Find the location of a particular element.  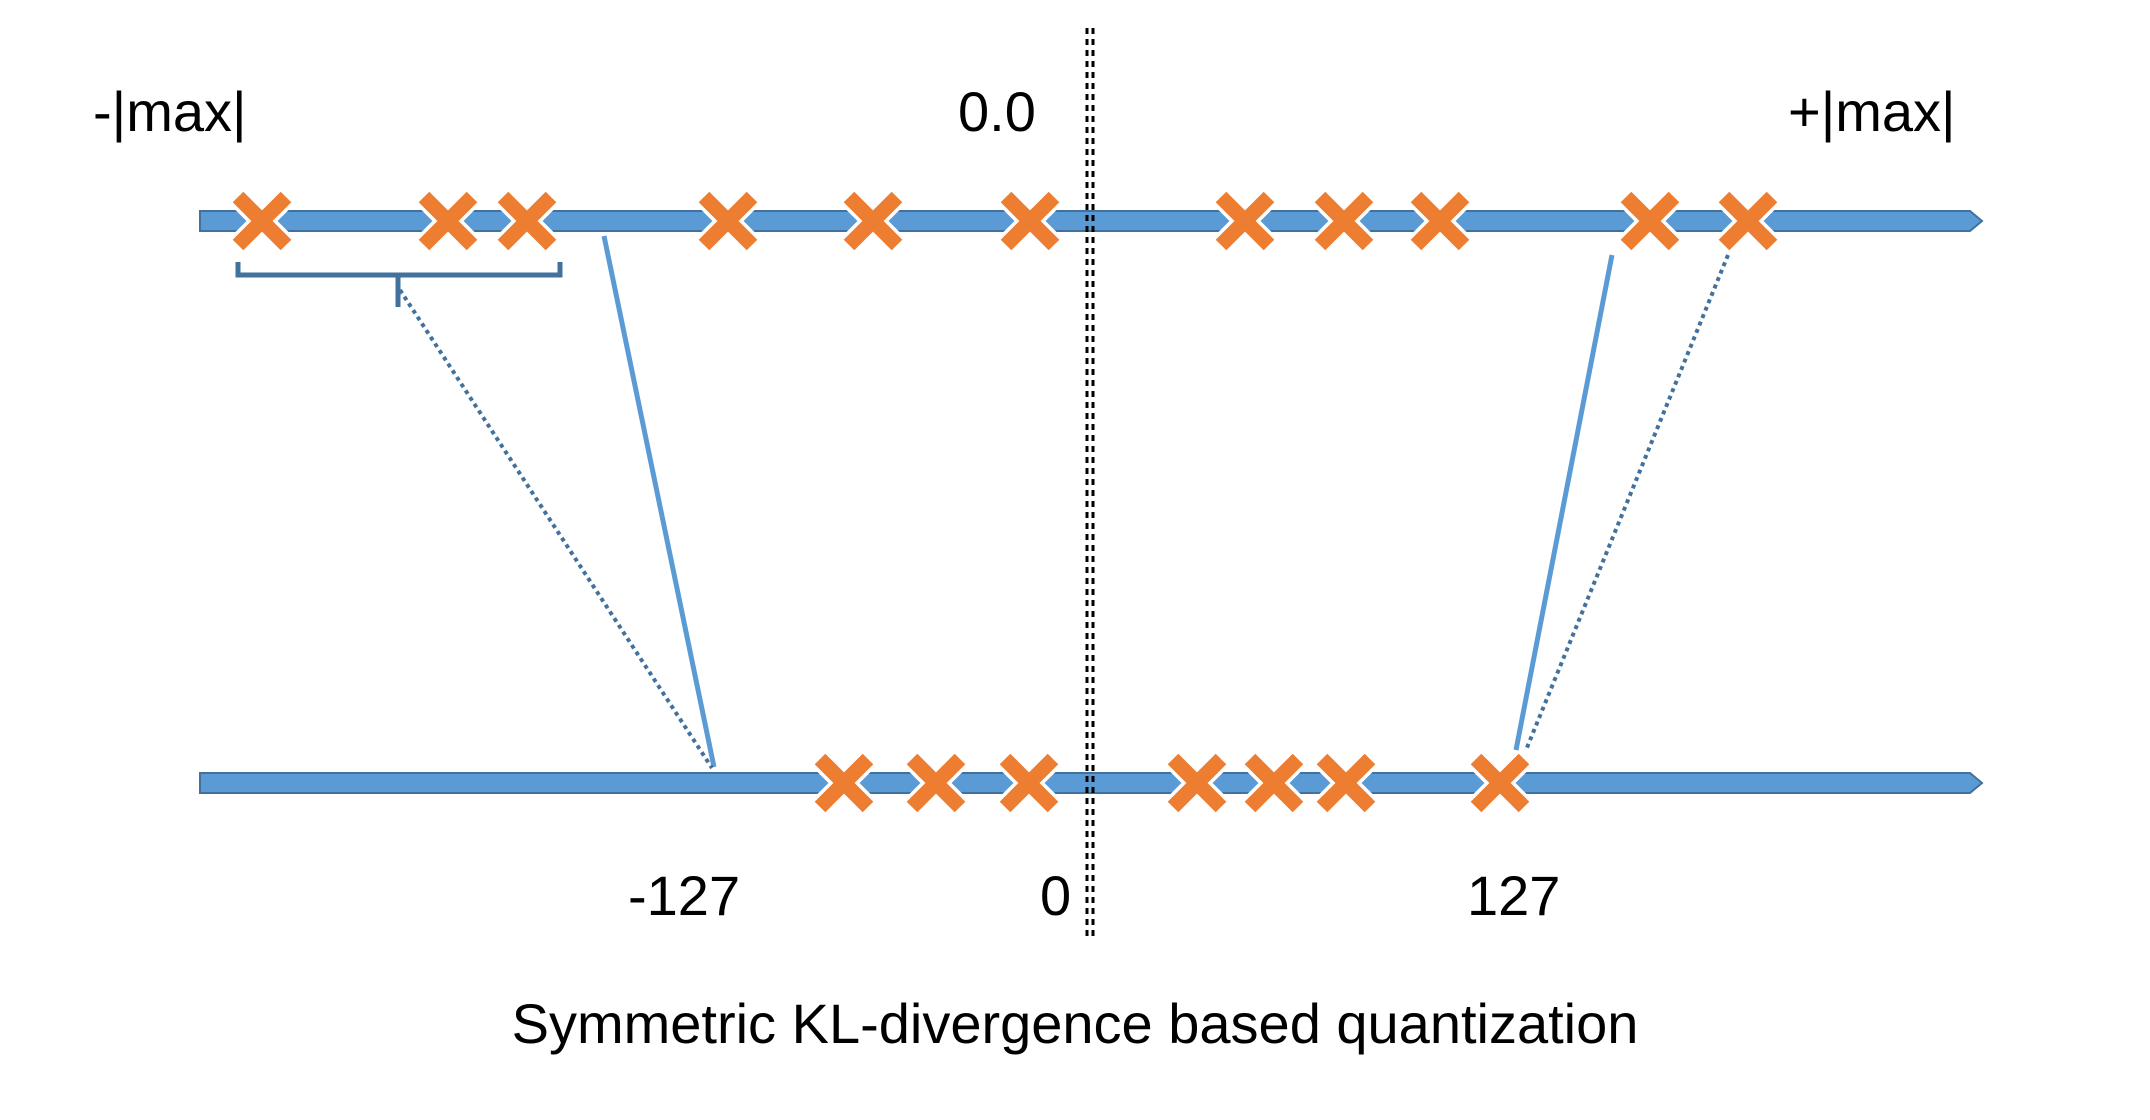

int8-value-markers is located at coordinates (1172, 783).